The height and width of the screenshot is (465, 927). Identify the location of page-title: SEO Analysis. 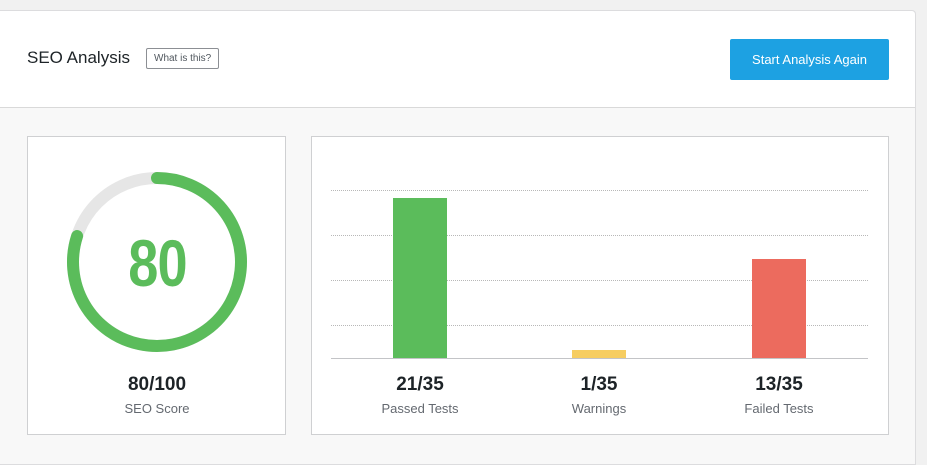
(78, 57).